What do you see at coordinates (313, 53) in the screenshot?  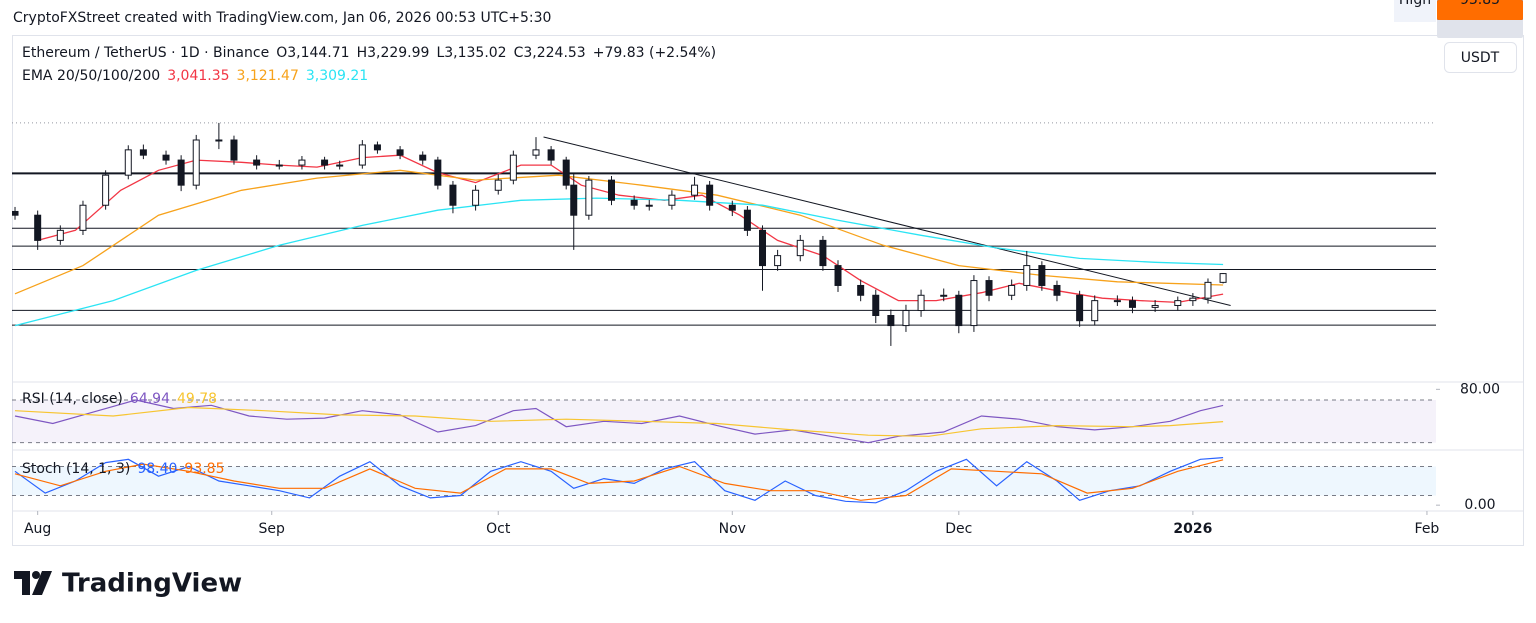 I see `ohlc-open: O3,144.71` at bounding box center [313, 53].